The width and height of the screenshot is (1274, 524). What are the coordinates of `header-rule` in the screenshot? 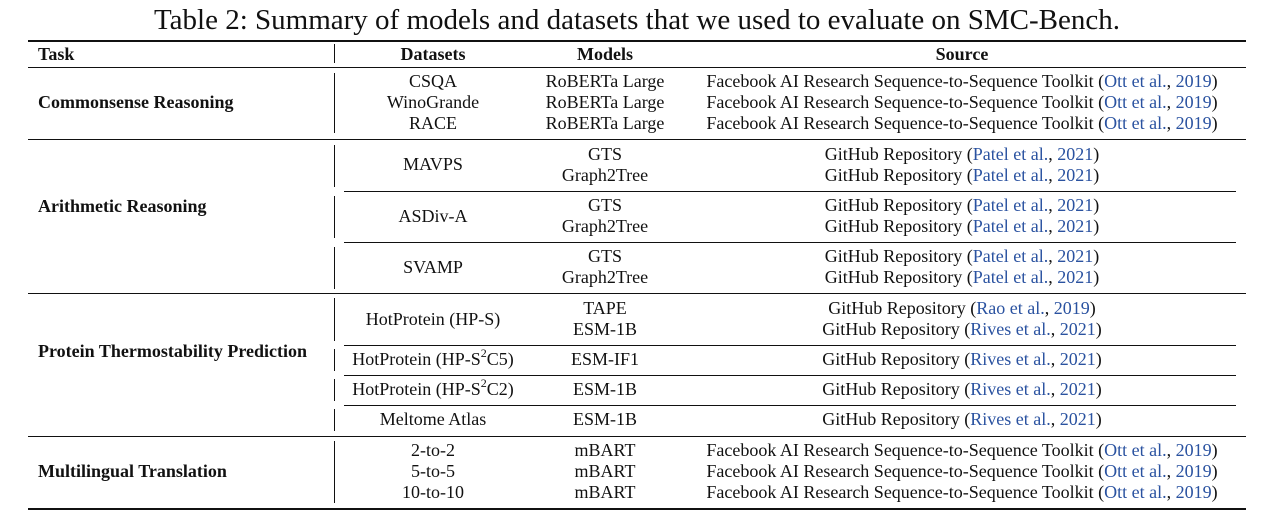 It's located at (637, 67).